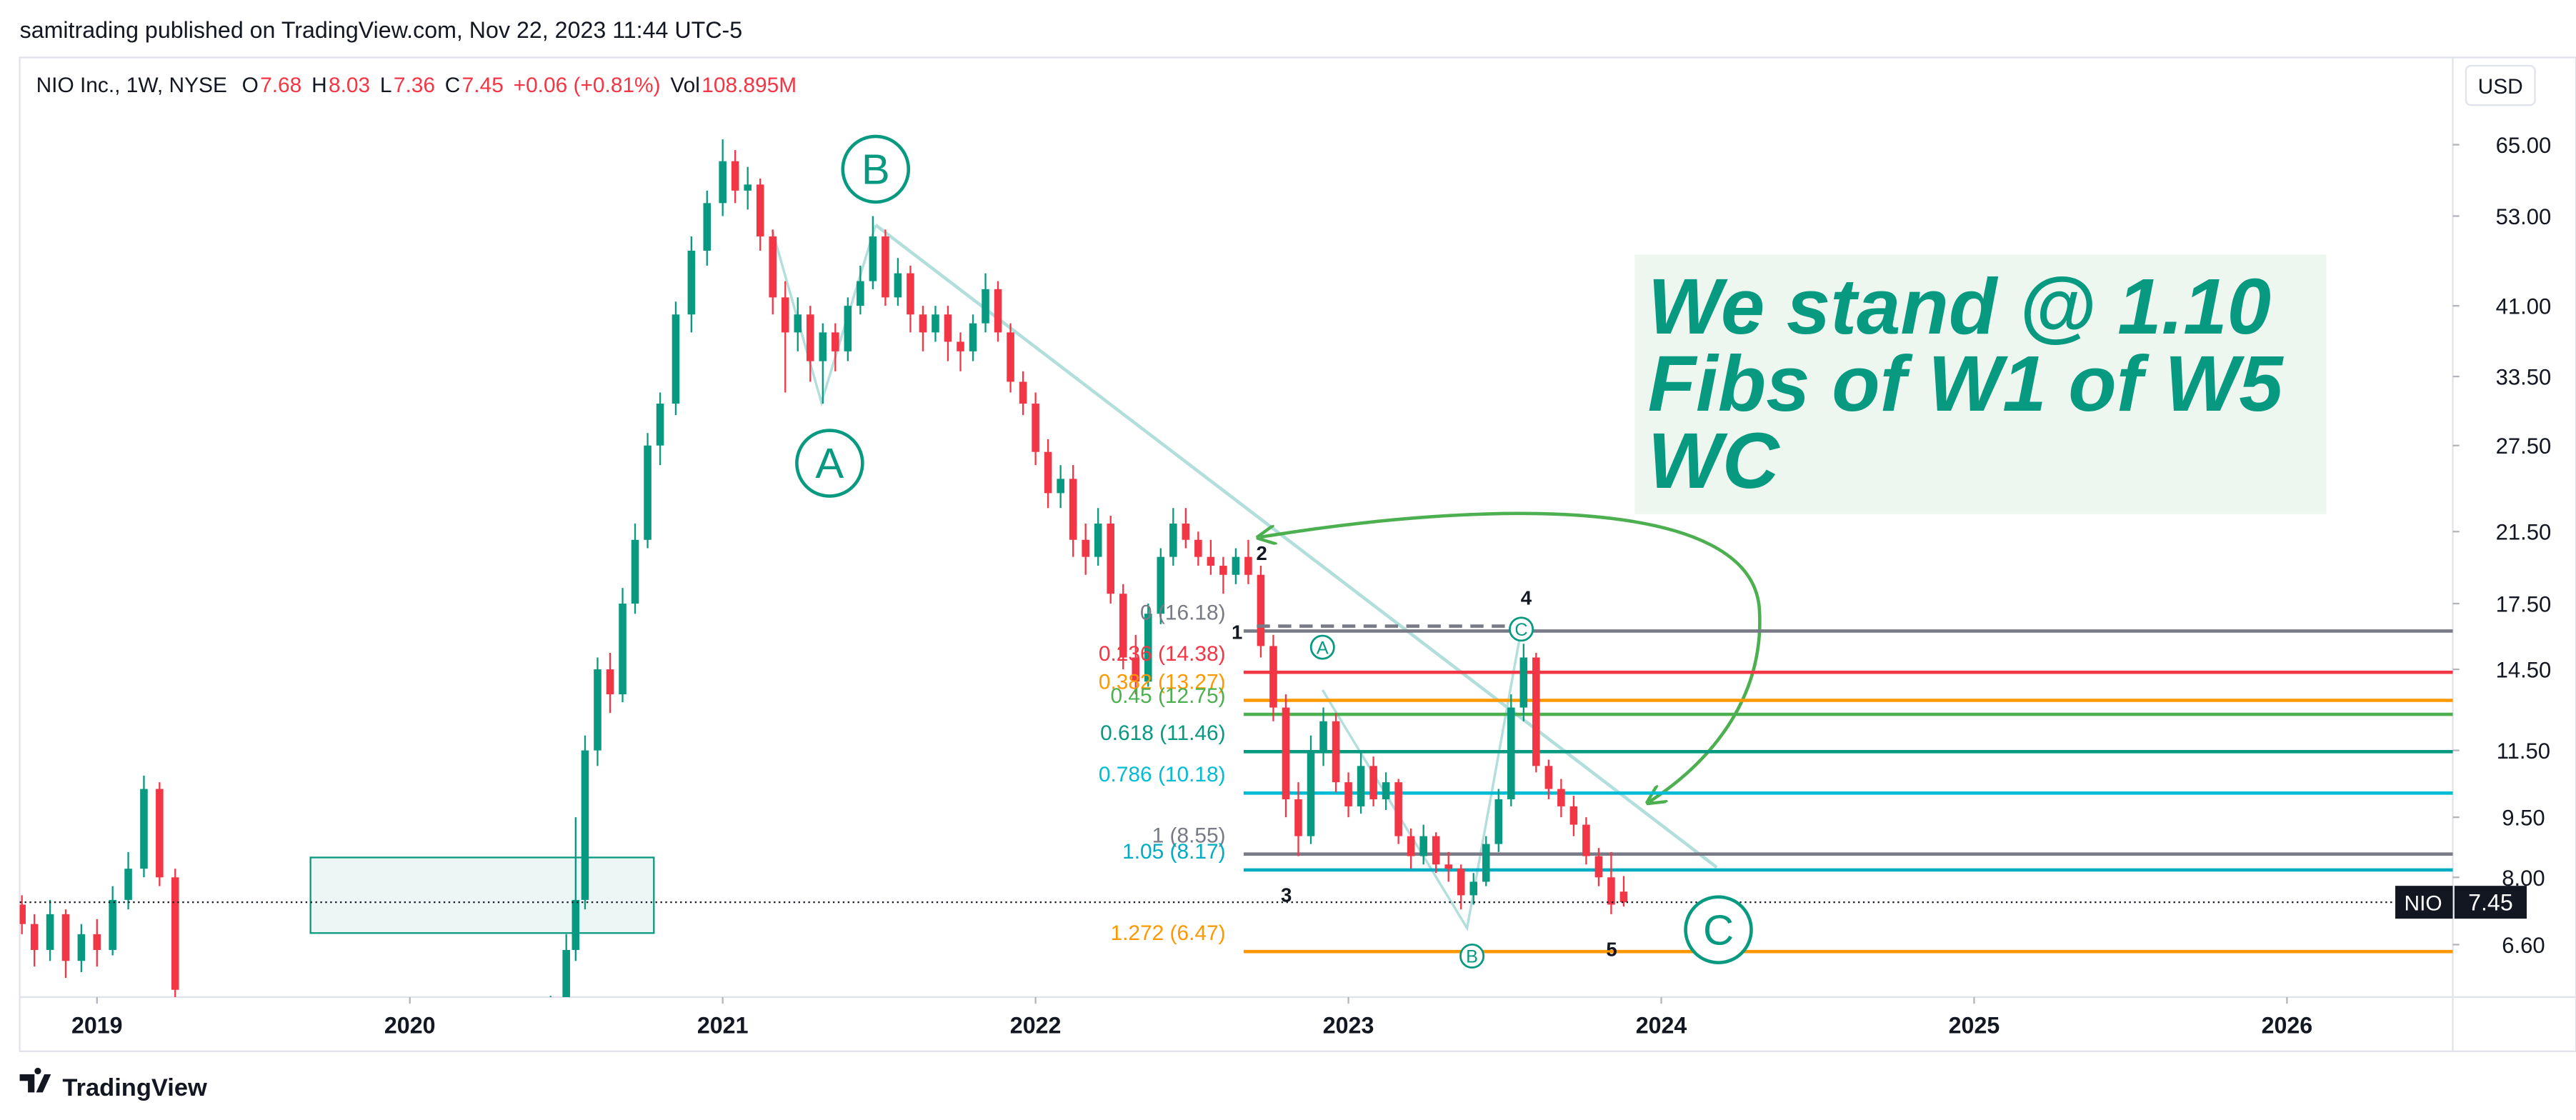 The height and width of the screenshot is (1120, 2576). Describe the element at coordinates (319, 85) in the screenshot. I see `legend-text: H` at that location.